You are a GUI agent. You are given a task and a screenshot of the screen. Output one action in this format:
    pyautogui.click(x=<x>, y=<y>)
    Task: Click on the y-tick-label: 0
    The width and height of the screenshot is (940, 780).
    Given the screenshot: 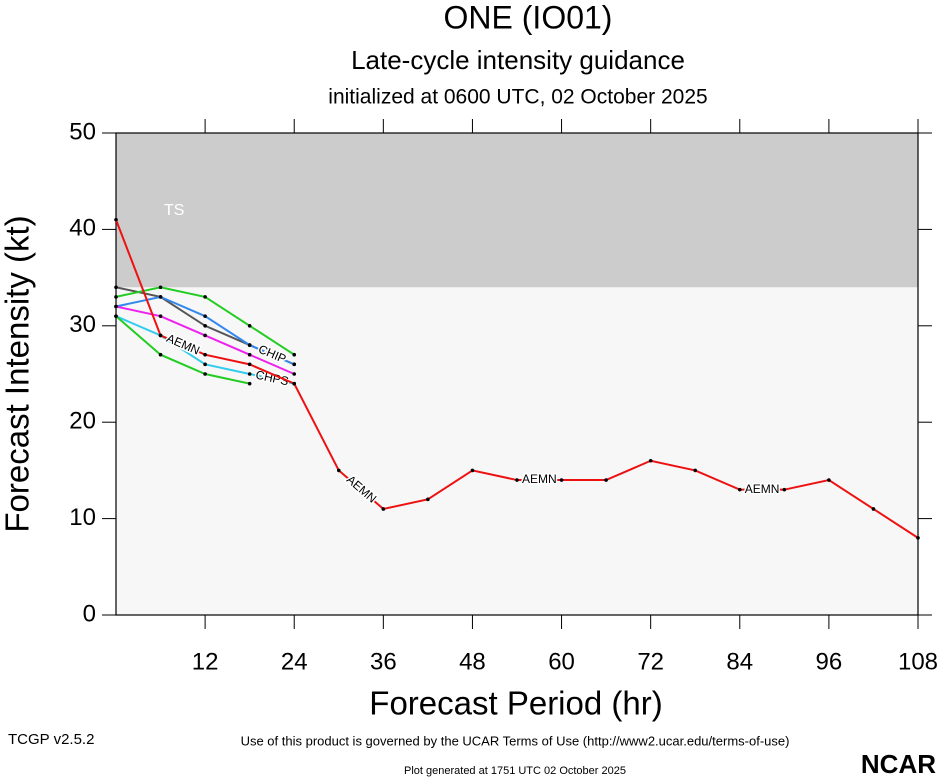 What is the action you would take?
    pyautogui.click(x=89, y=613)
    